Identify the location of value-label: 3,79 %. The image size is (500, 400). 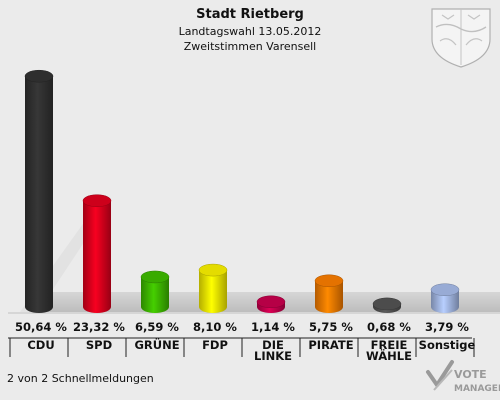
(447, 327).